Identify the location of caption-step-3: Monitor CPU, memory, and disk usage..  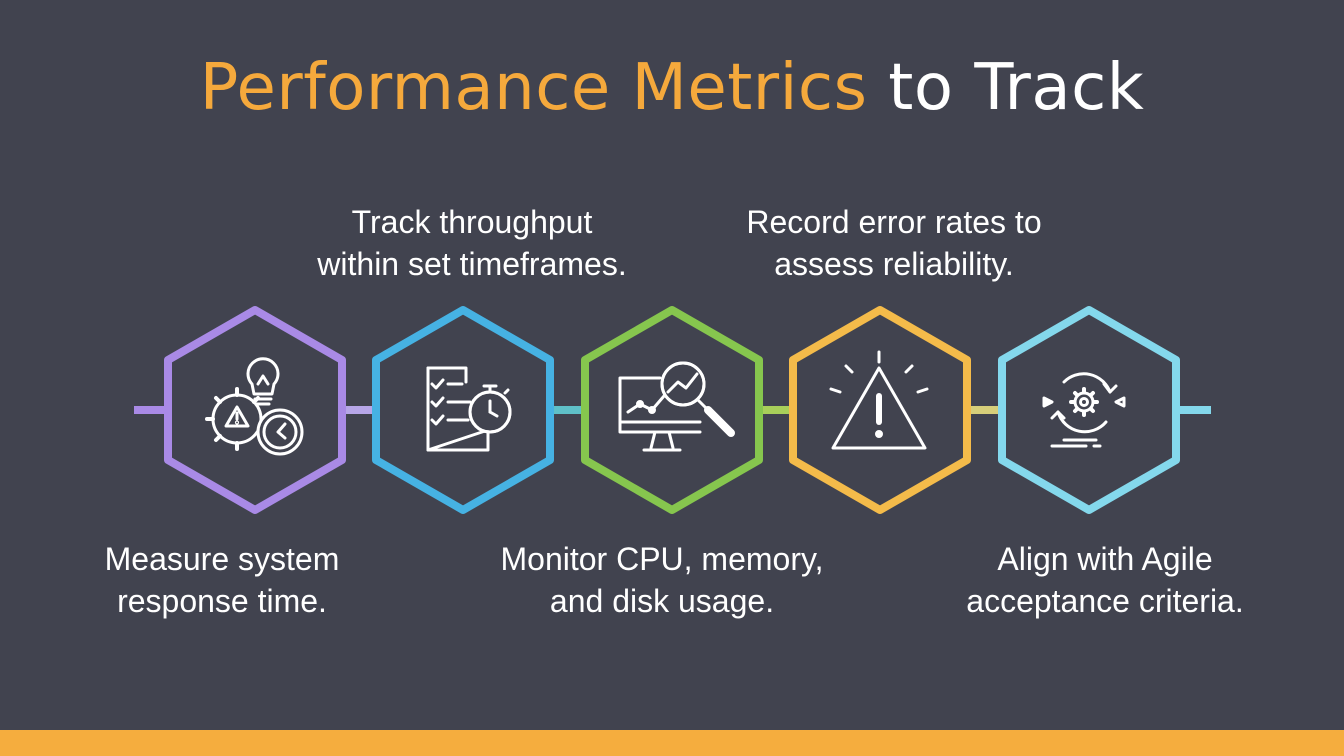
(662, 580).